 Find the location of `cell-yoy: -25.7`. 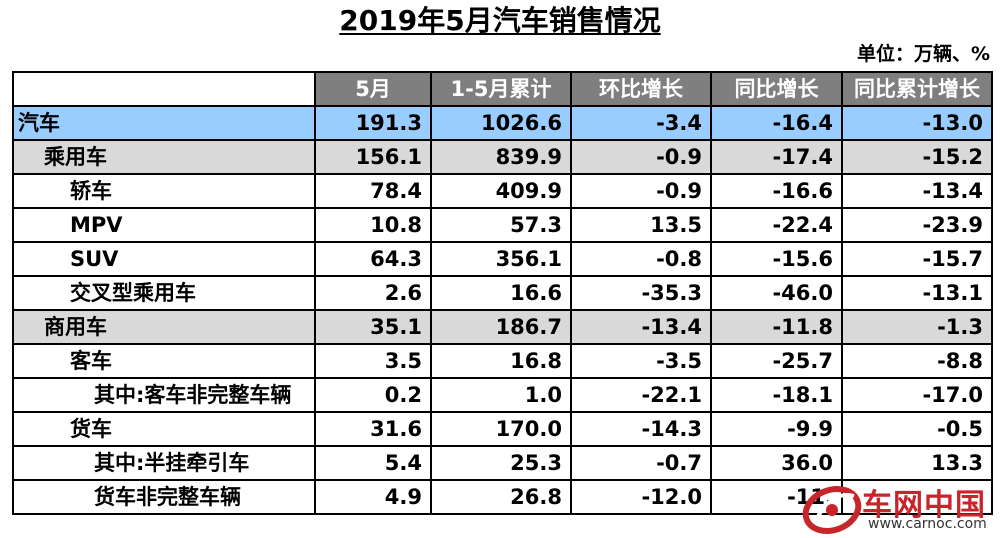

cell-yoy: -25.7 is located at coordinates (776, 361).